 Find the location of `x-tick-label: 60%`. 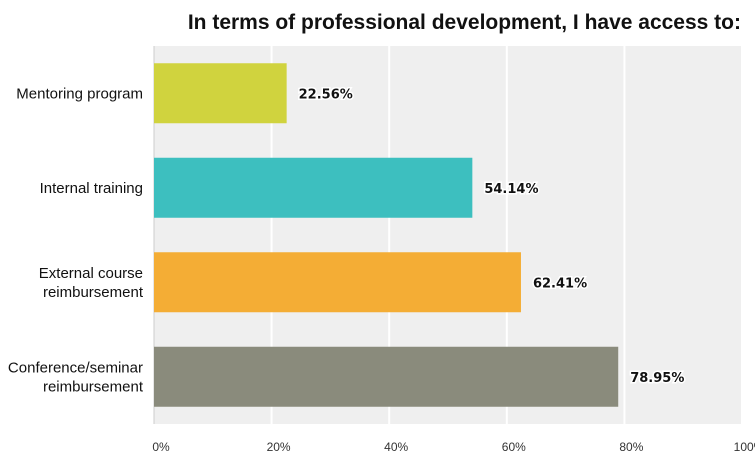

x-tick-label: 60% is located at coordinates (514, 447).